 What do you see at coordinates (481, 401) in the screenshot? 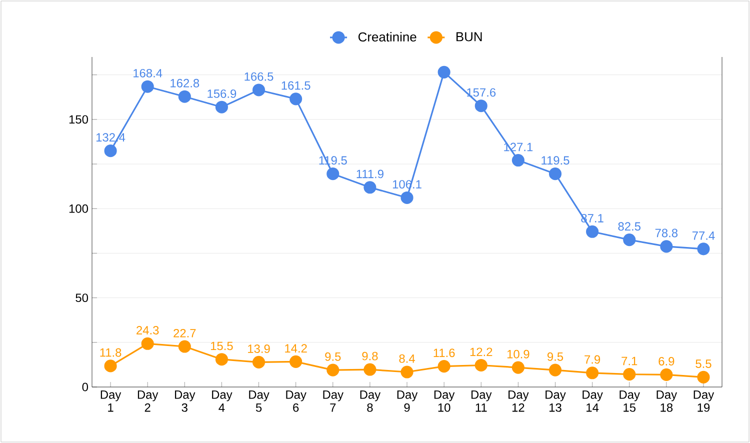
I see `x-tick-label: Day 11` at bounding box center [481, 401].